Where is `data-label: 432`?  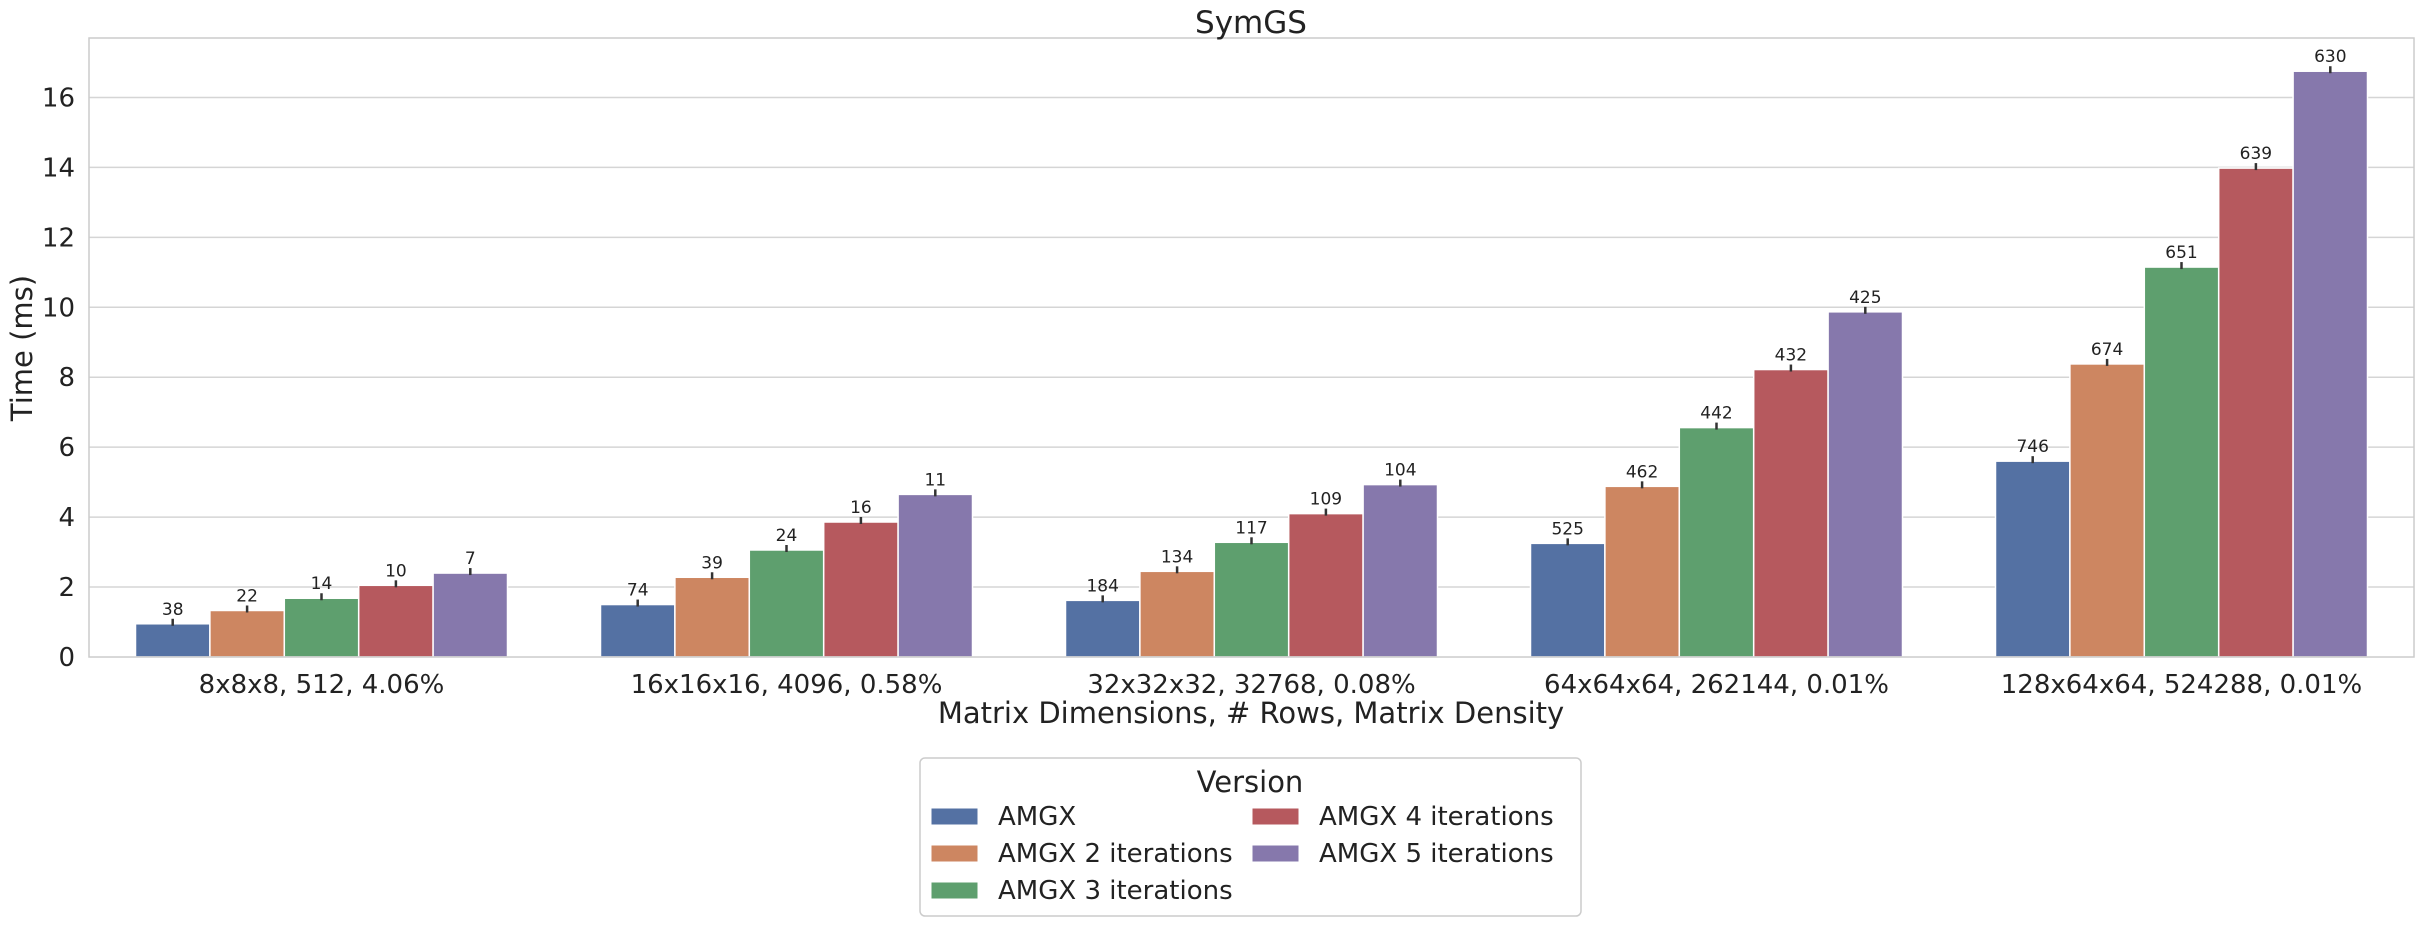 data-label: 432 is located at coordinates (1791, 356).